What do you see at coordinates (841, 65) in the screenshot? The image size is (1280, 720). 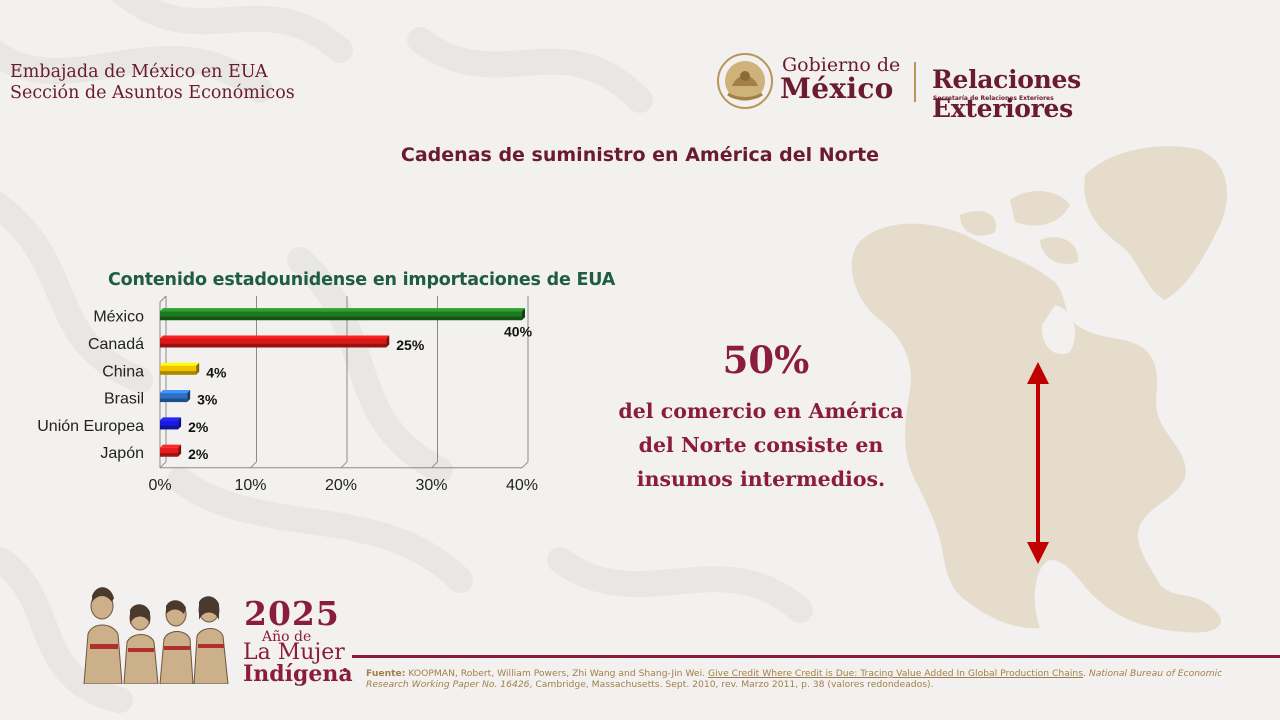 I see `gov-title-line1: Gobierno de` at bounding box center [841, 65].